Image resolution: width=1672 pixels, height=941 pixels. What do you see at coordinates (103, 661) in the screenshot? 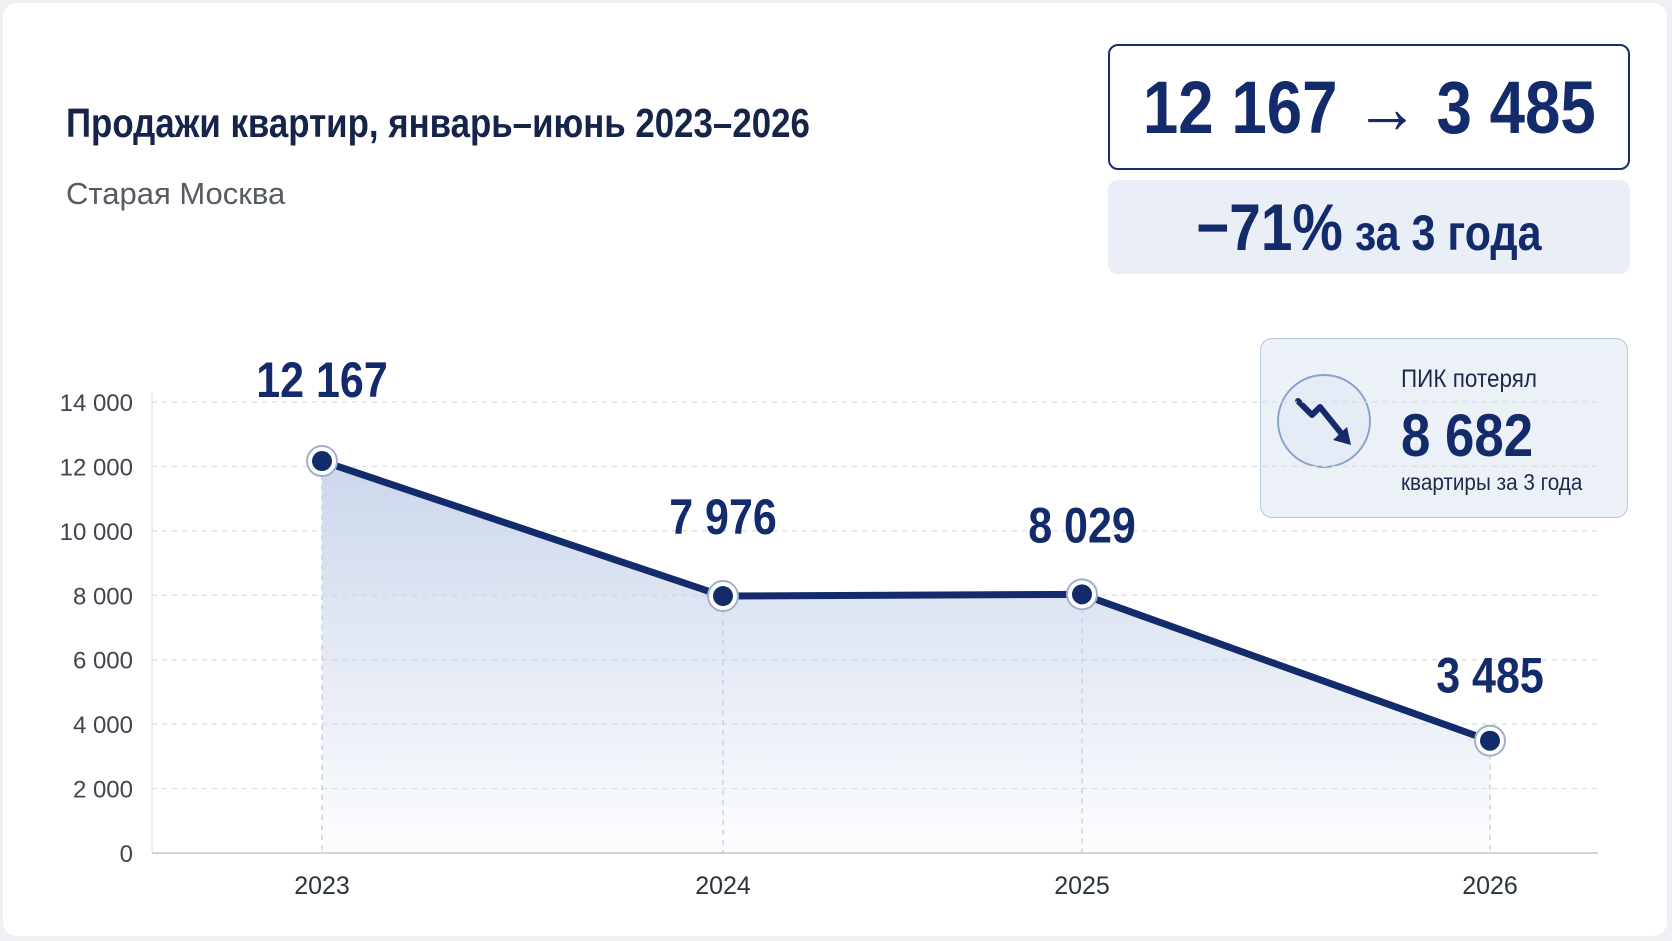
I see `y-tick-label: 6 000` at bounding box center [103, 661].